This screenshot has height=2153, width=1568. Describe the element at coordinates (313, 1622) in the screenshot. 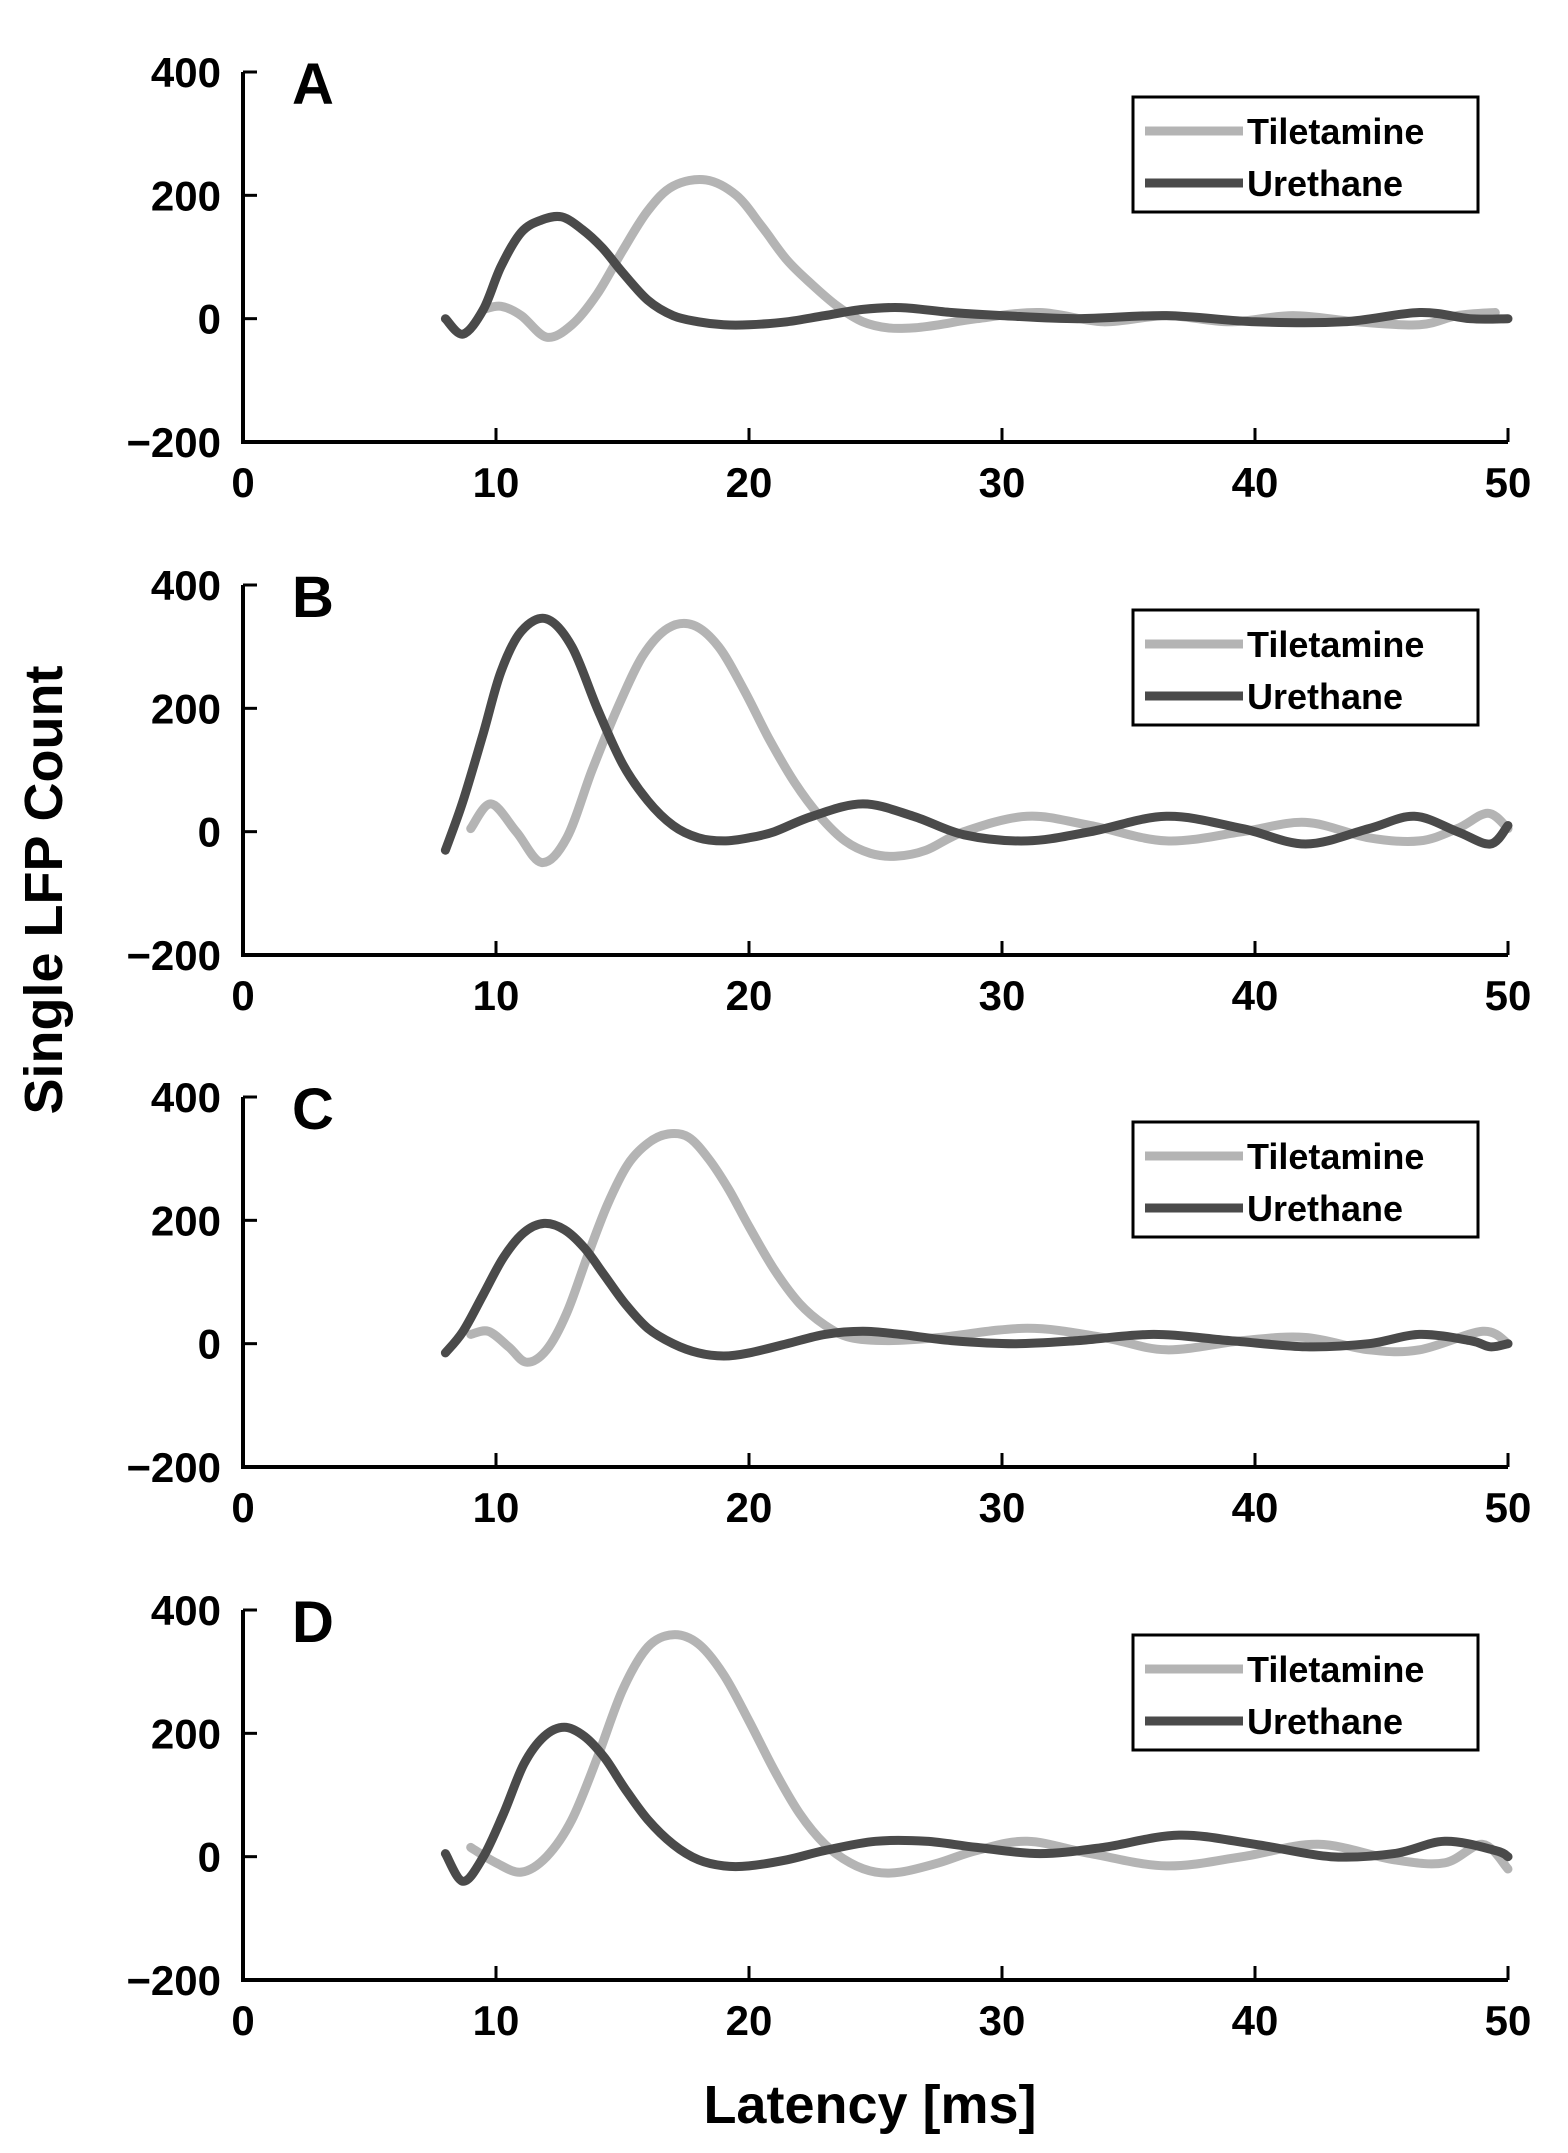

I see `panel-letter: D` at that location.